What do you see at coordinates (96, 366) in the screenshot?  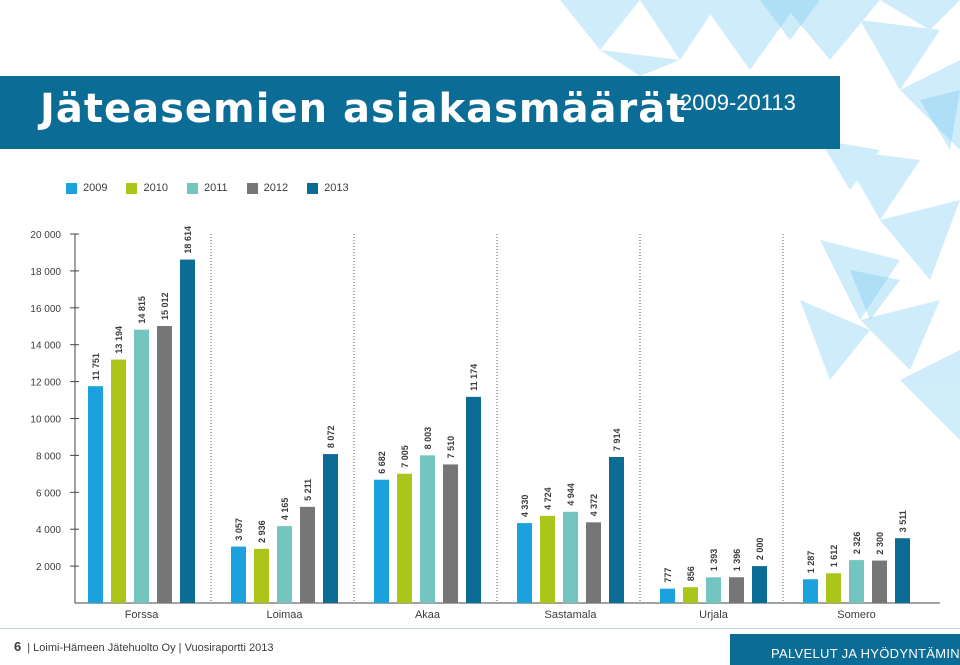 I see `data-label: 11 751` at bounding box center [96, 366].